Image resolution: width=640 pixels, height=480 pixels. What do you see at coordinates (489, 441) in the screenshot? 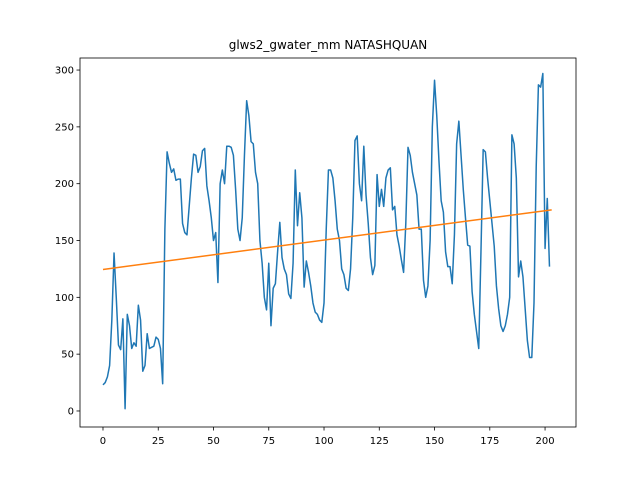
I see `x-tick-label: 175` at bounding box center [489, 441].